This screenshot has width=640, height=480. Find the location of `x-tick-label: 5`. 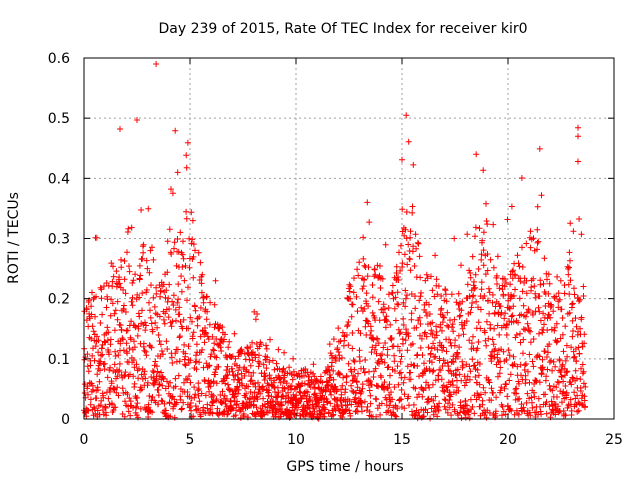

x-tick-label: 5 is located at coordinates (190, 440).